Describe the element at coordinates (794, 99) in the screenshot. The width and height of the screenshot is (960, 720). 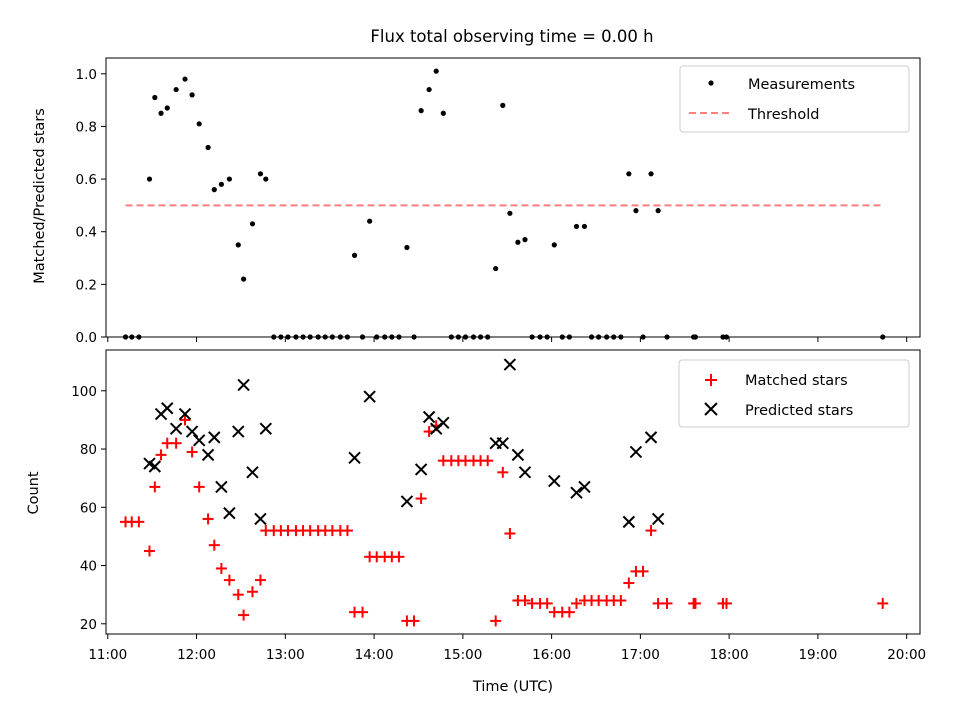
I see `legend-top: Measurements Threshold` at that location.